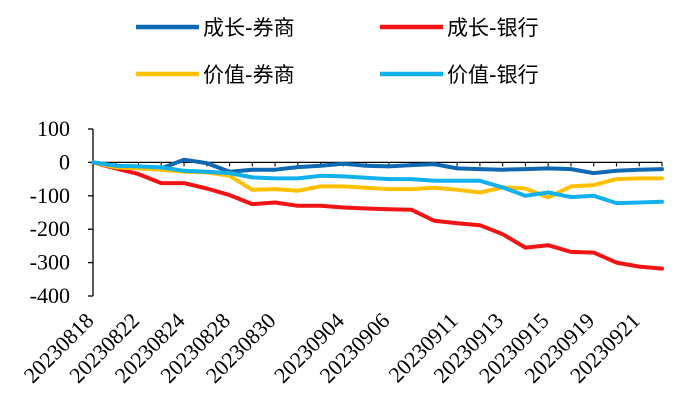 Image resolution: width=675 pixels, height=414 pixels. Describe the element at coordinates (493, 75) in the screenshot. I see `legend-label: 价值-银行` at that location.